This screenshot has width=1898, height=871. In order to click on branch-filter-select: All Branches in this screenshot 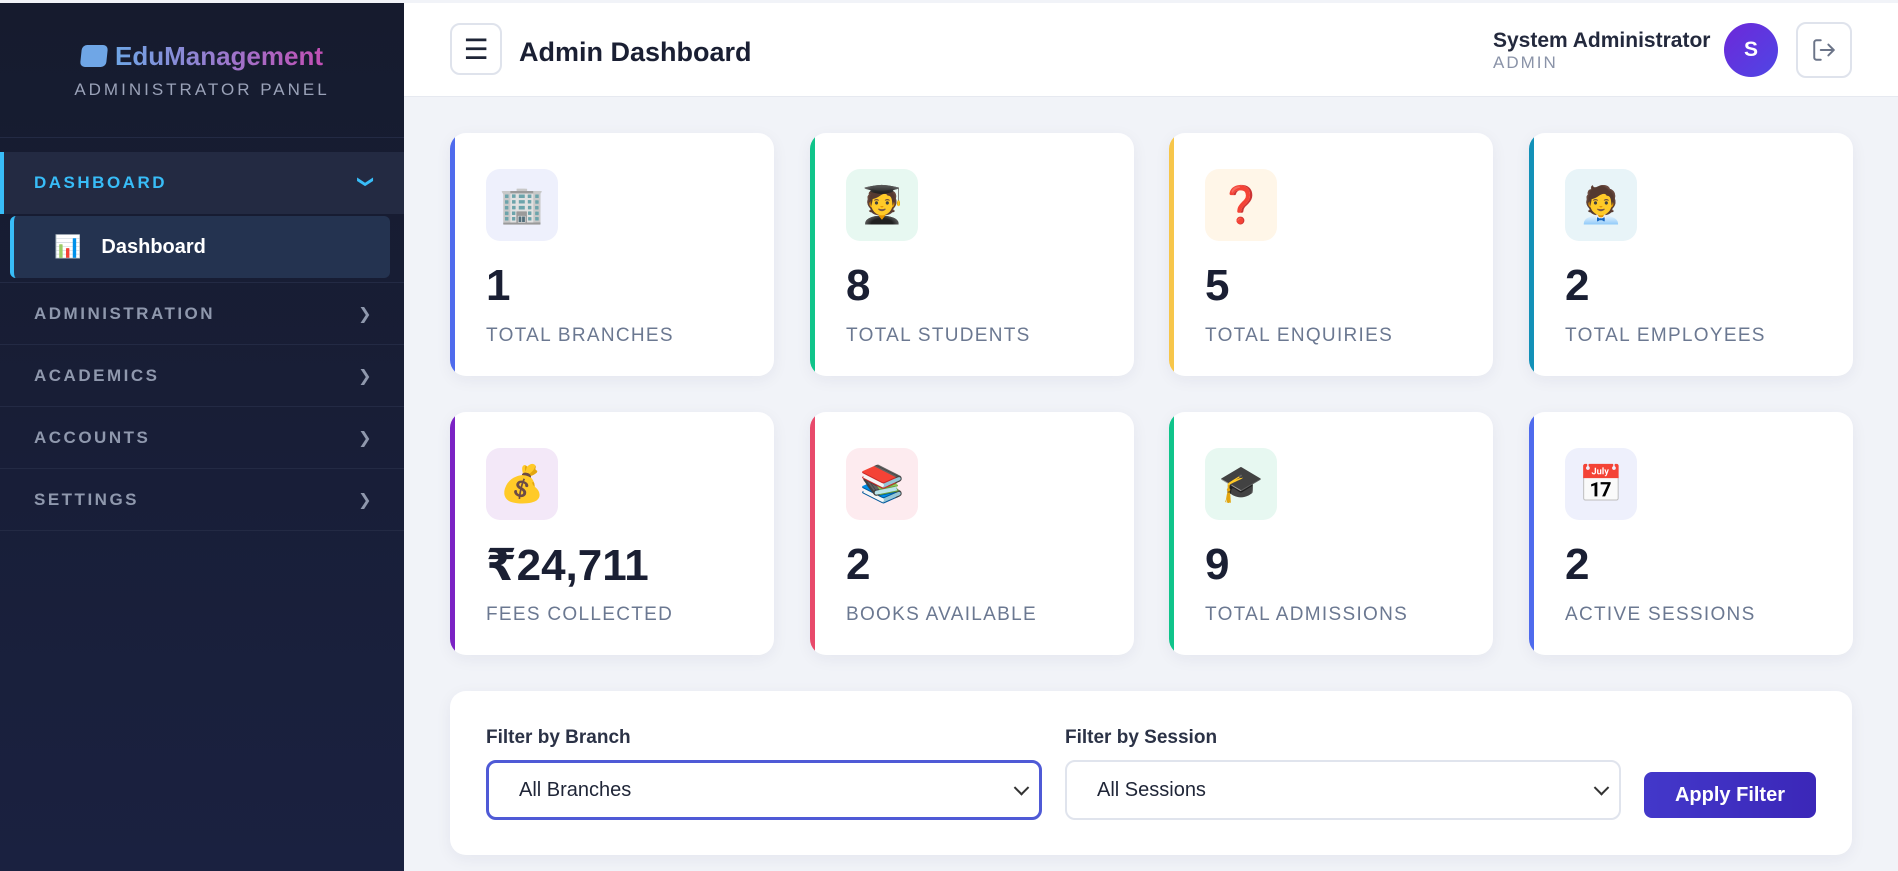, I will do `click(764, 790)`.